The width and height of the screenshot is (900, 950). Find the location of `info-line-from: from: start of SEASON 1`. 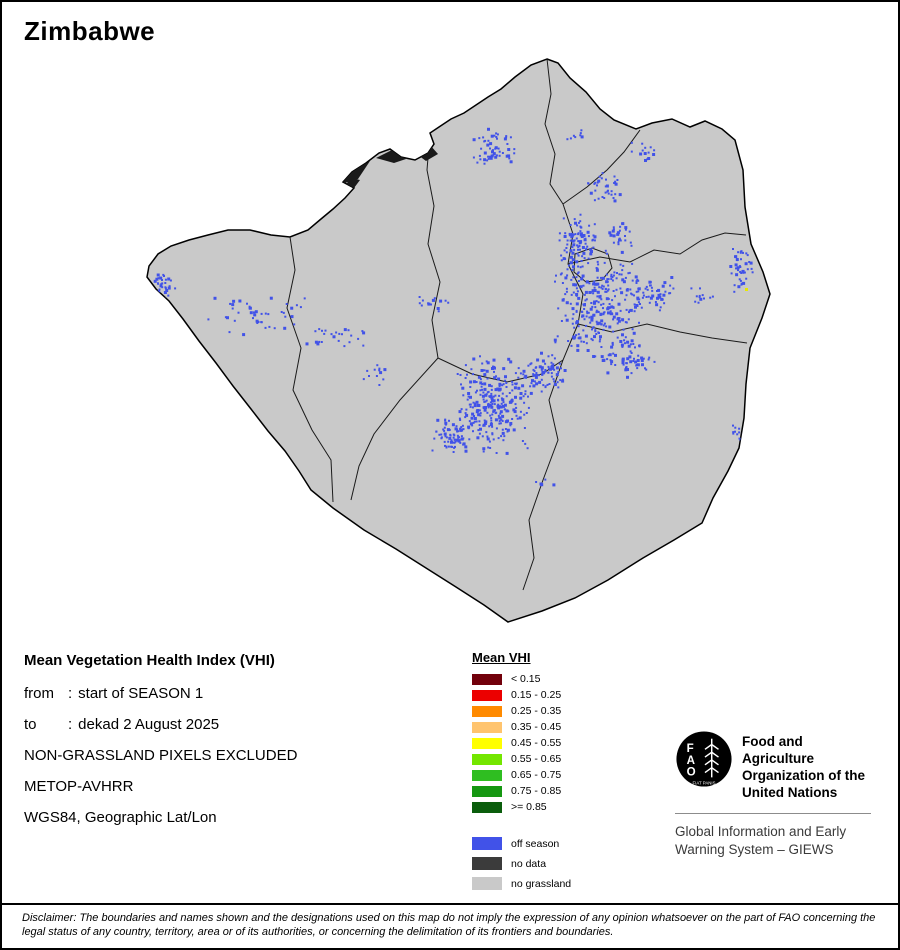

info-line-from: from: start of SEASON 1 is located at coordinates (160, 694).